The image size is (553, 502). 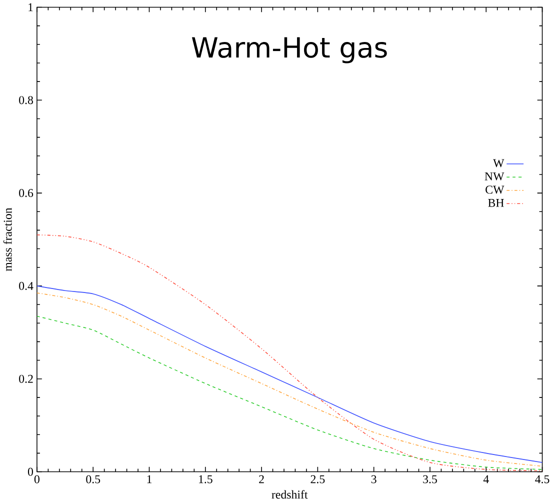 What do you see at coordinates (37, 479) in the screenshot?
I see `x-tick-label: 0` at bounding box center [37, 479].